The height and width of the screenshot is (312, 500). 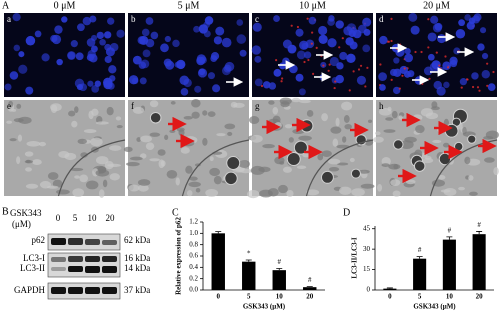 I want to click on panel-label: B, so click(x=5, y=211).